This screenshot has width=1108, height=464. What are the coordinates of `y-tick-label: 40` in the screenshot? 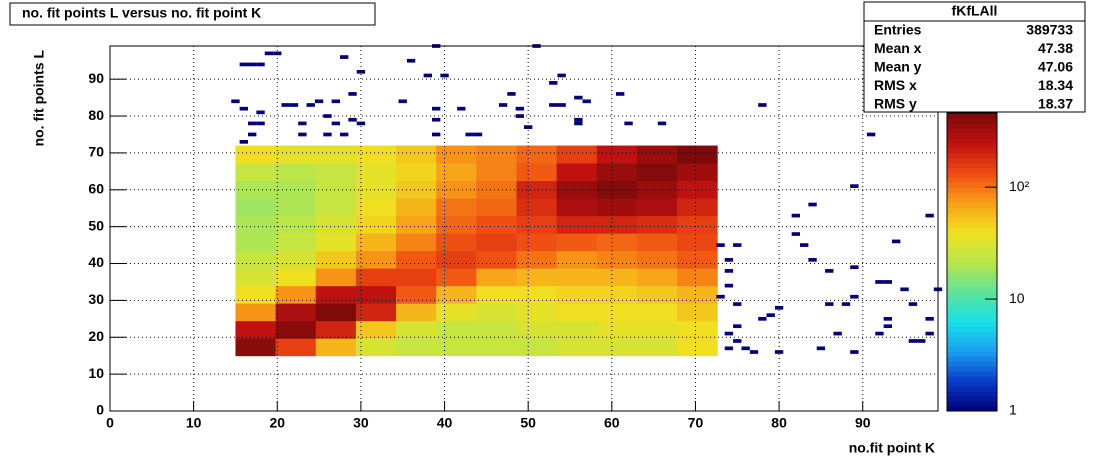 It's located at (96, 262).